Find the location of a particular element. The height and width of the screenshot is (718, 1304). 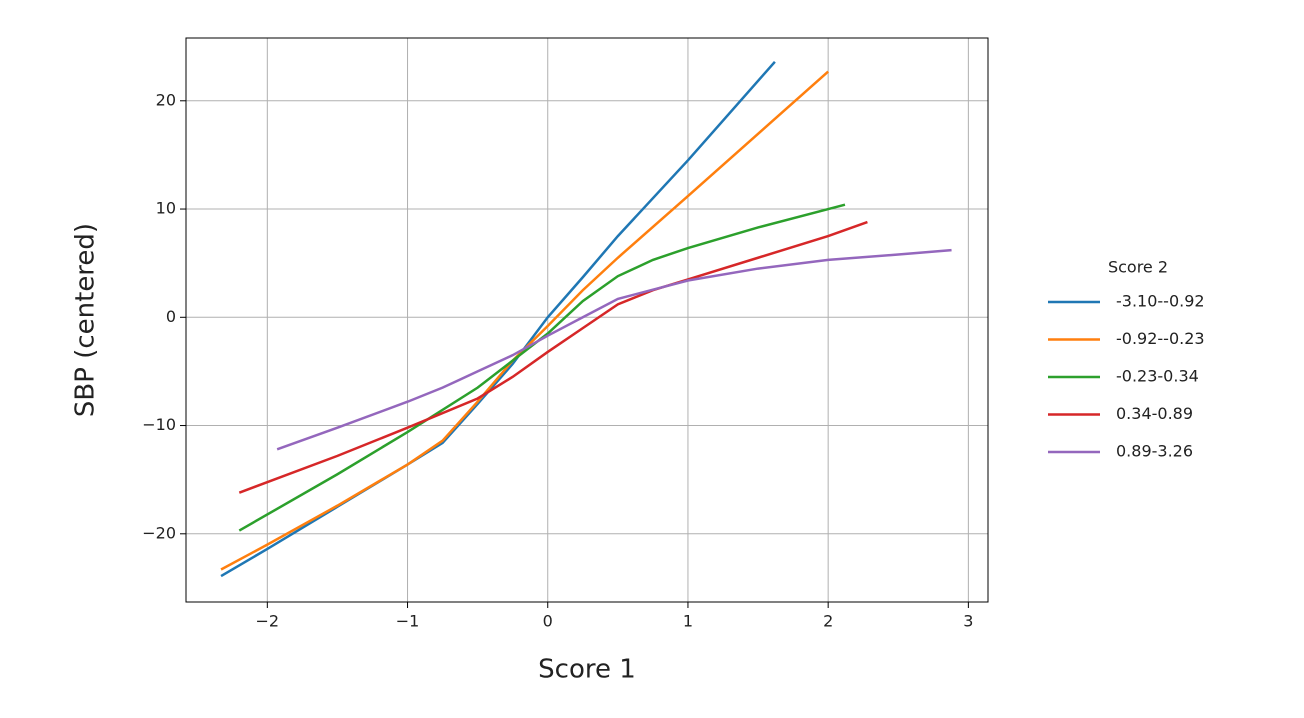

legend-label: -3.10--0.92 is located at coordinates (1160, 301).